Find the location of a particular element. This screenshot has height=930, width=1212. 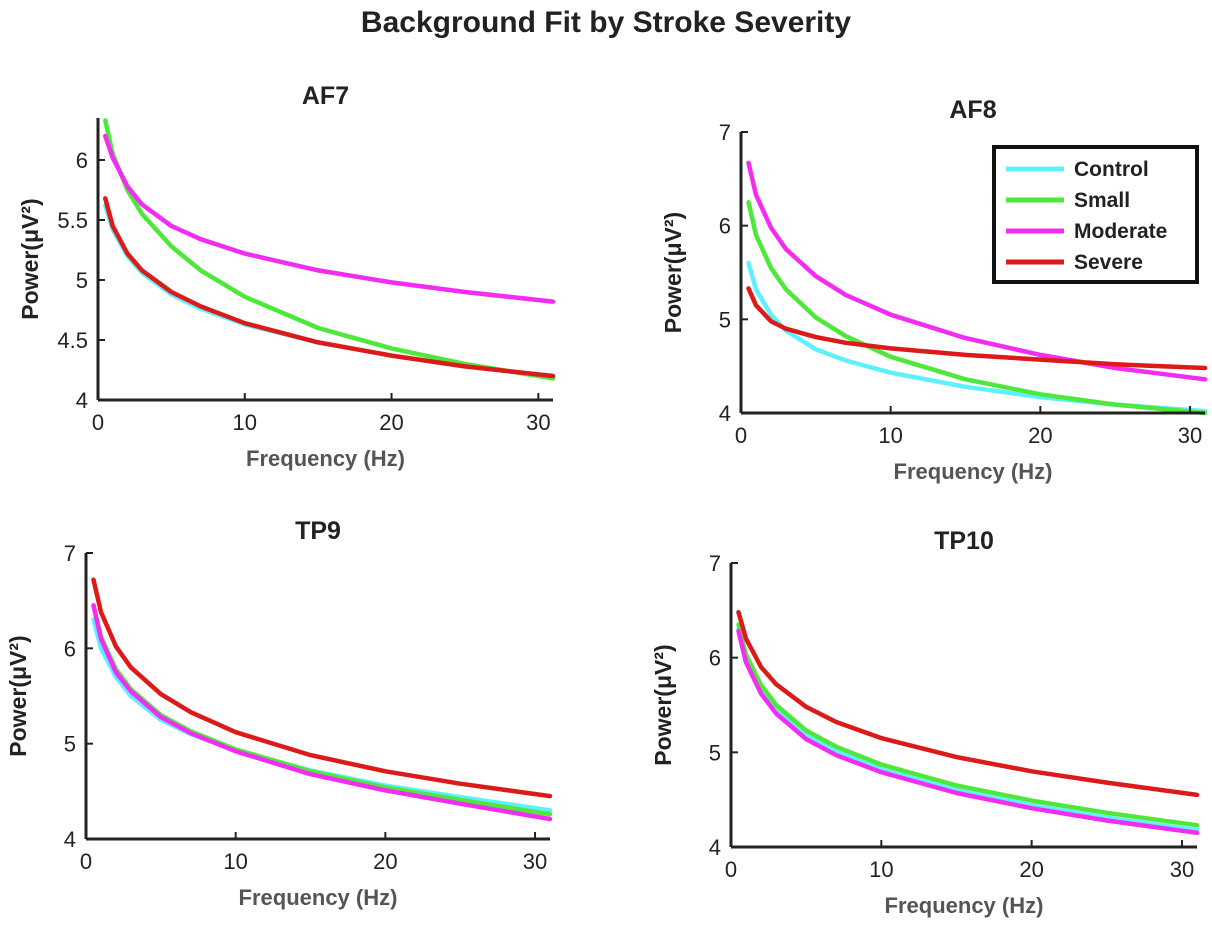

panel-title: TP9 is located at coordinates (318, 531).